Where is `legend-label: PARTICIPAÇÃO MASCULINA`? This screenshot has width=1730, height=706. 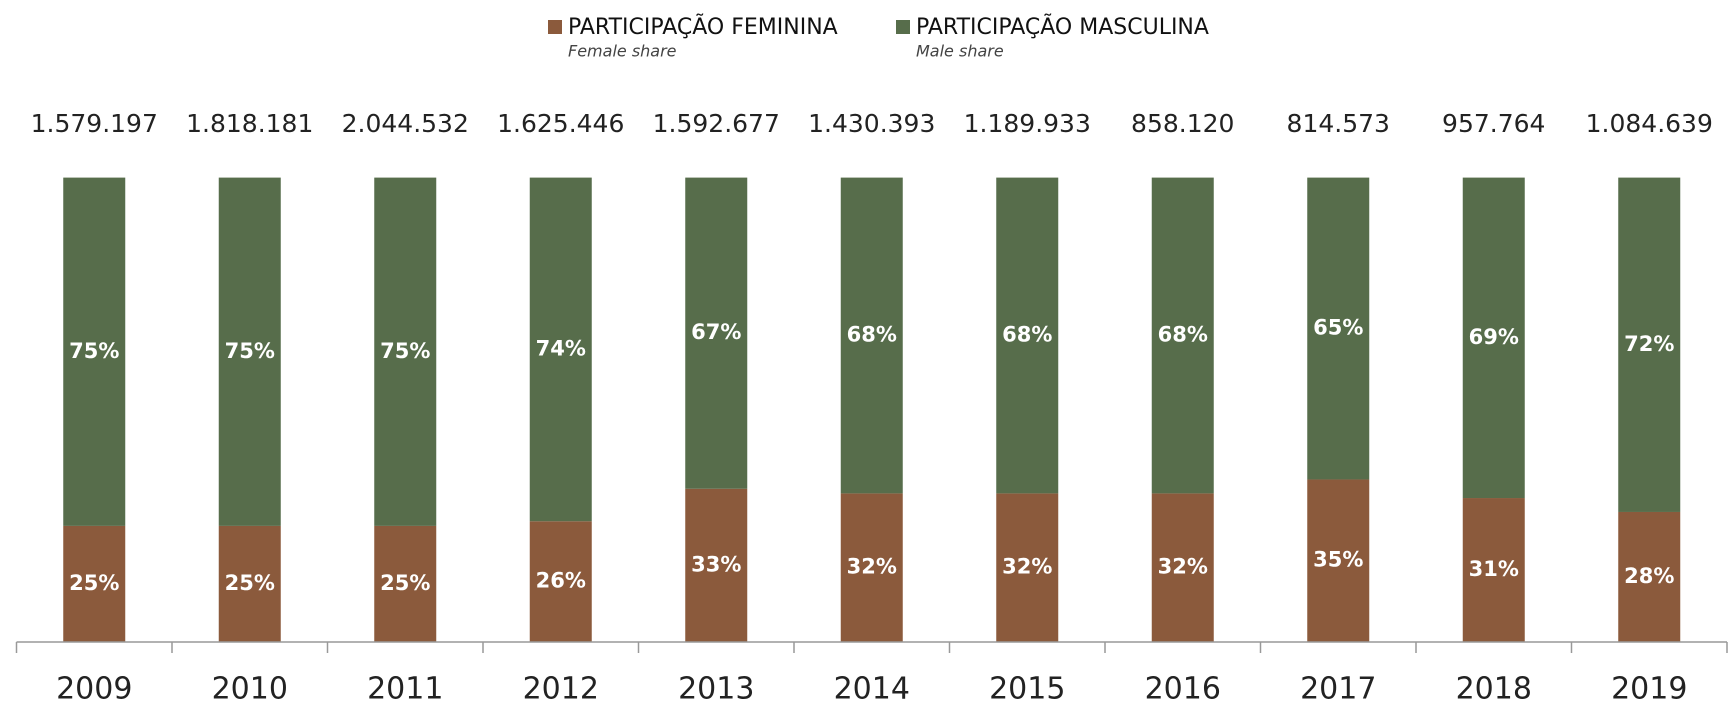
legend-label: PARTICIPAÇÃO MASCULINA is located at coordinates (1062, 26).